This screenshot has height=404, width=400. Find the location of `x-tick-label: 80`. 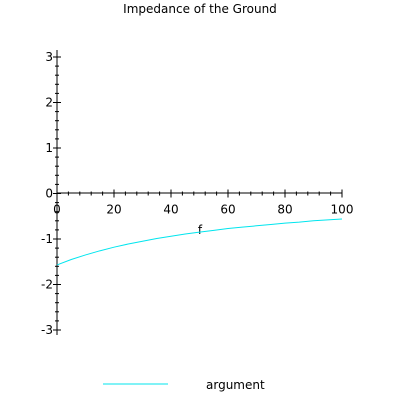

x-tick-label: 80 is located at coordinates (284, 210).